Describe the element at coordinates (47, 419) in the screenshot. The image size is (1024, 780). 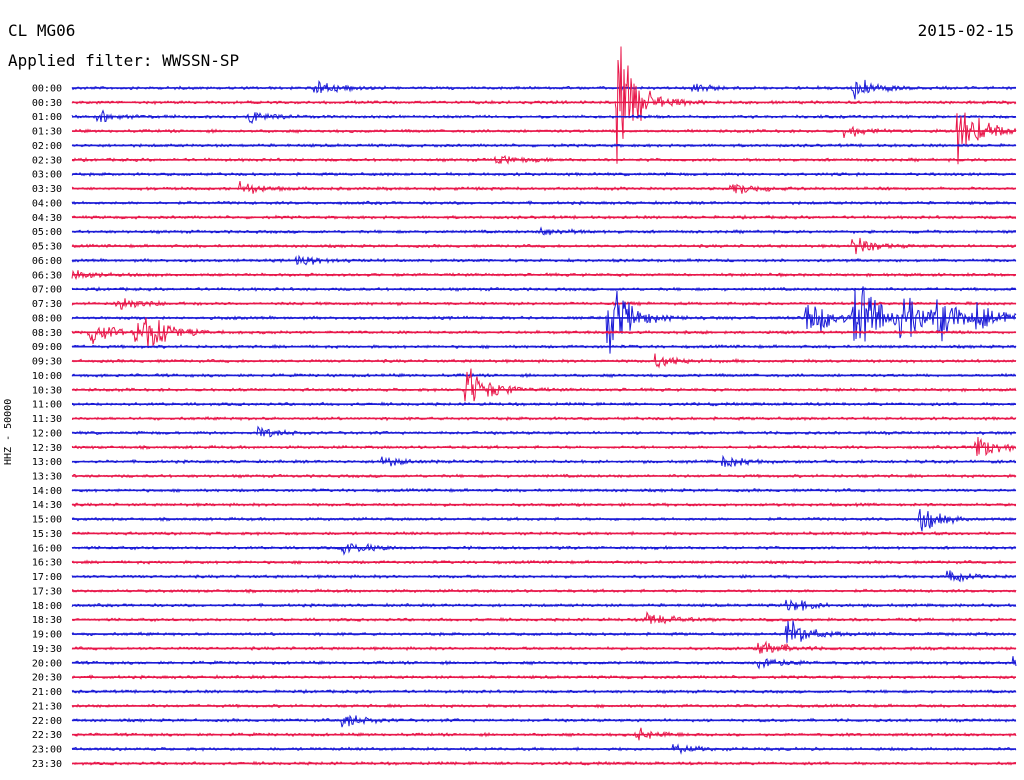
I see `time-tick-label: 11:30` at that location.